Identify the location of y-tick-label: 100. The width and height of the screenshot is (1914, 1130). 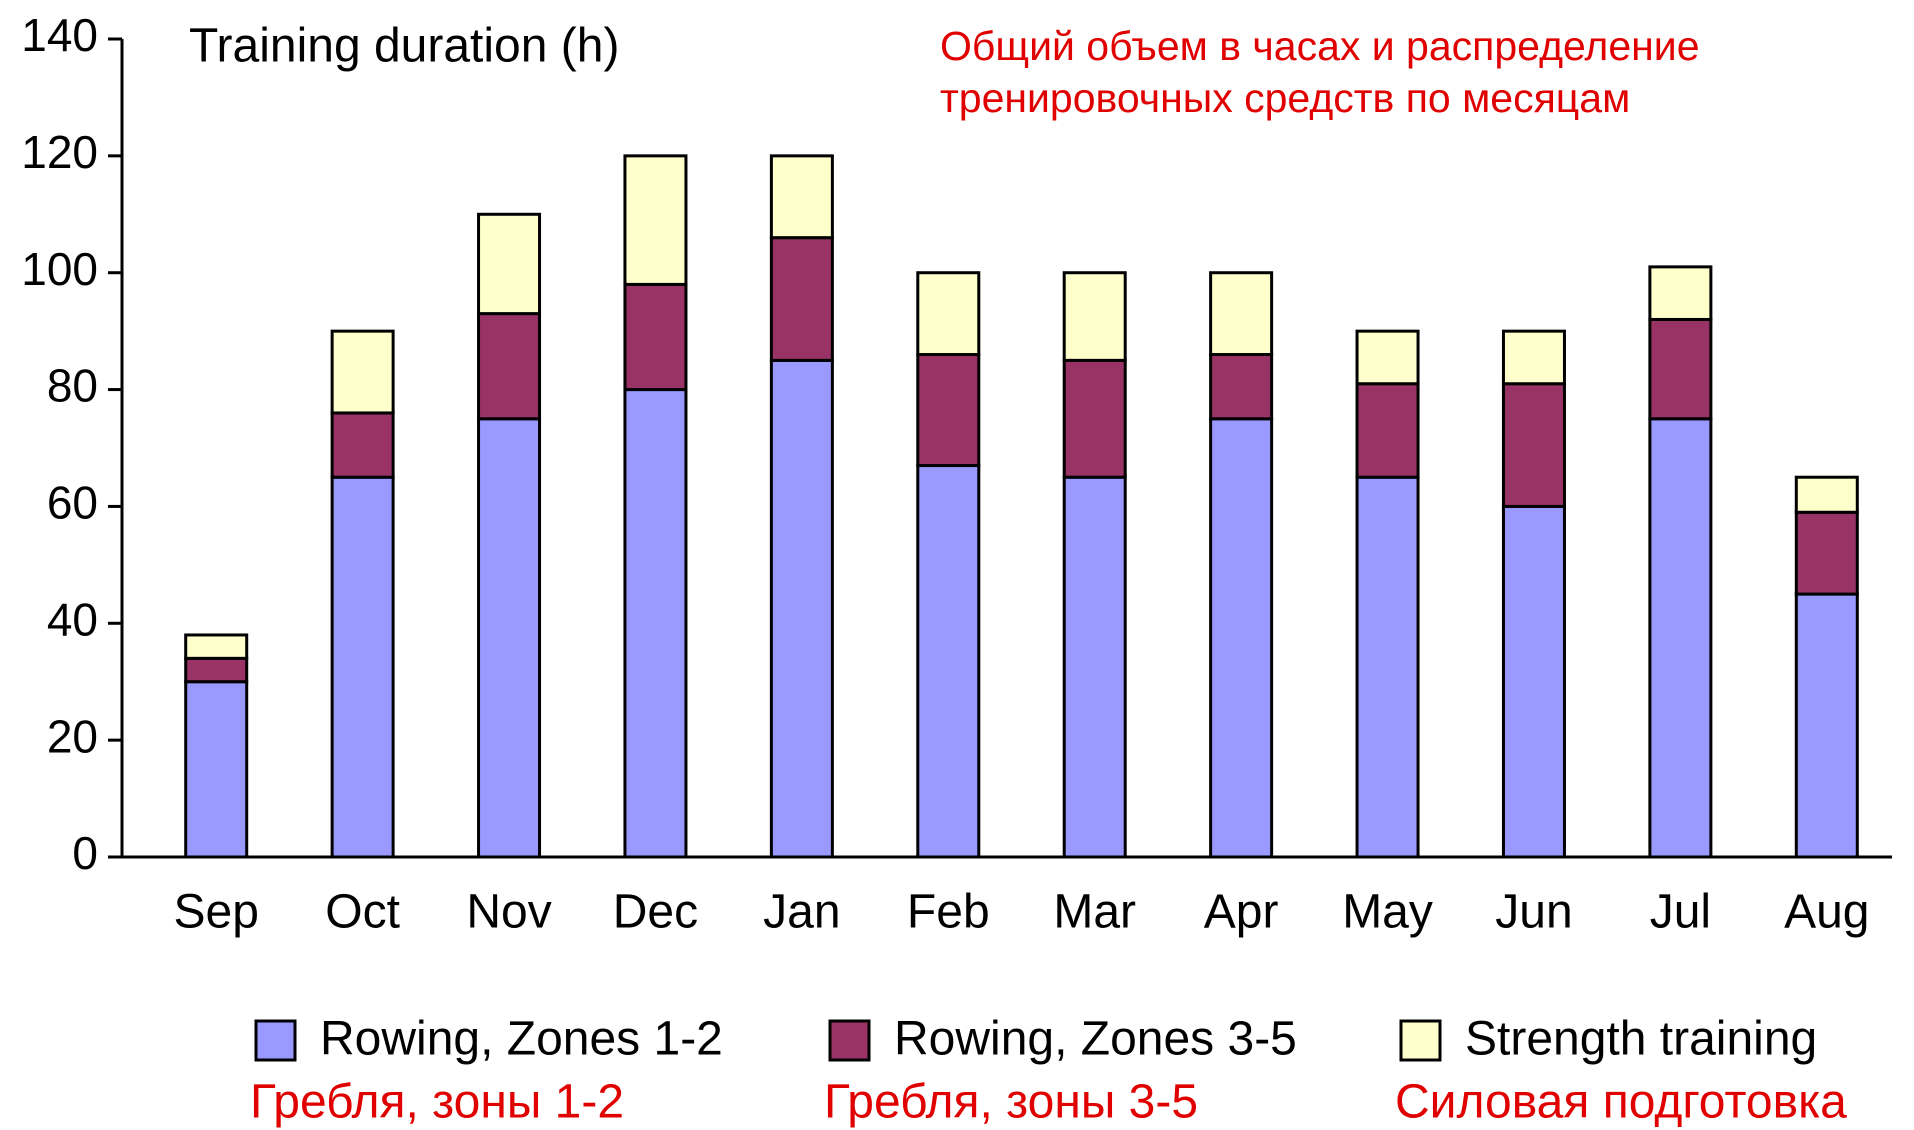
(59, 269).